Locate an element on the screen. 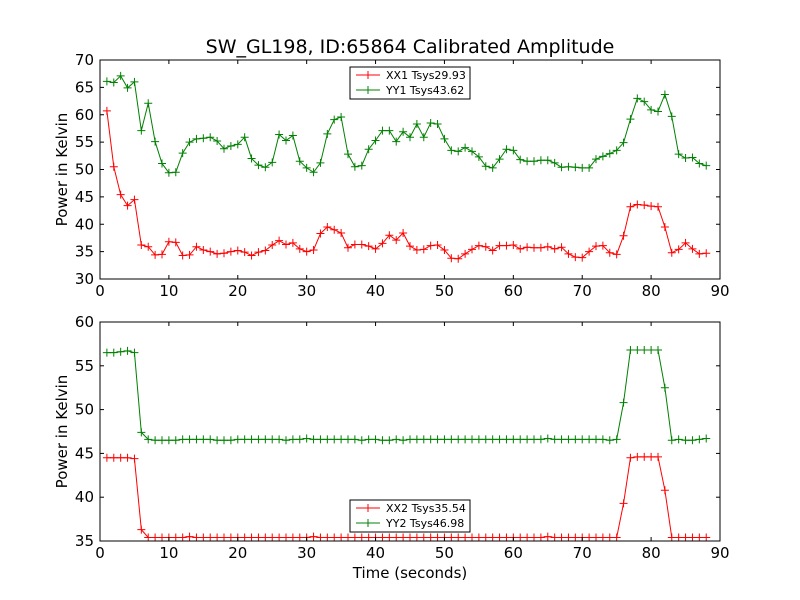  legend-marker is located at coordinates (368, 508).